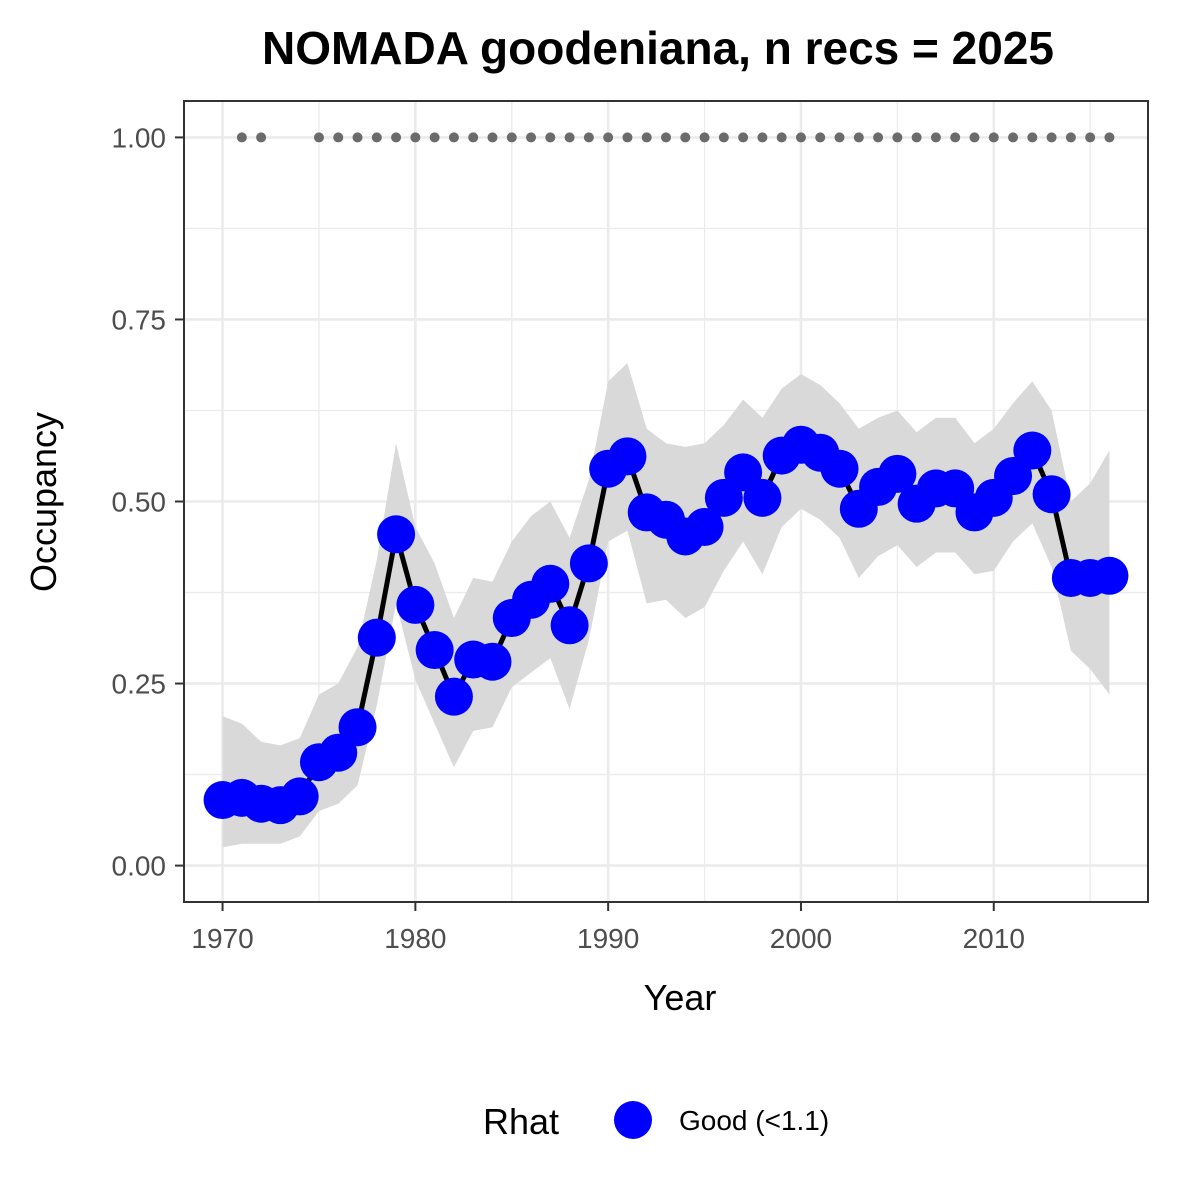  What do you see at coordinates (994, 938) in the screenshot?
I see `x-tick-label: 2010` at bounding box center [994, 938].